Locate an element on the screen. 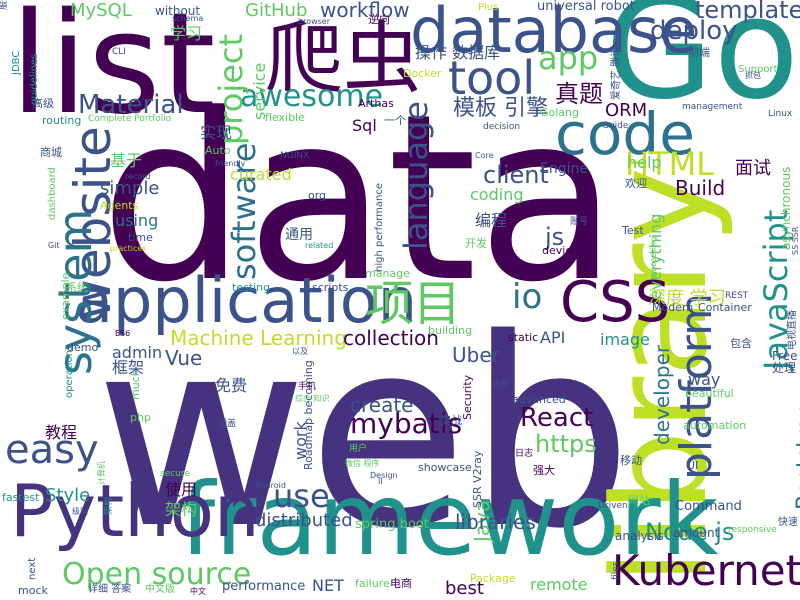 This screenshot has height=600, width=800. word-cloud-term: record is located at coordinates (138, 176).